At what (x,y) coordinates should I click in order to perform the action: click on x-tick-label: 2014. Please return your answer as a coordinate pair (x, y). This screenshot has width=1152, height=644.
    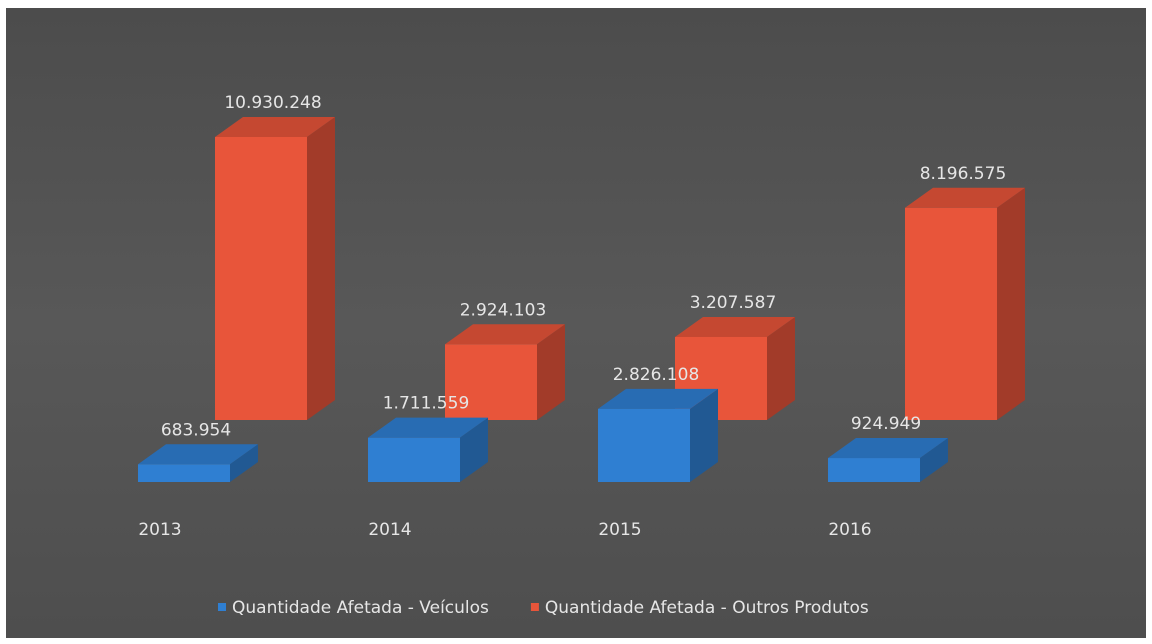
    Looking at the image, I should click on (389, 530).